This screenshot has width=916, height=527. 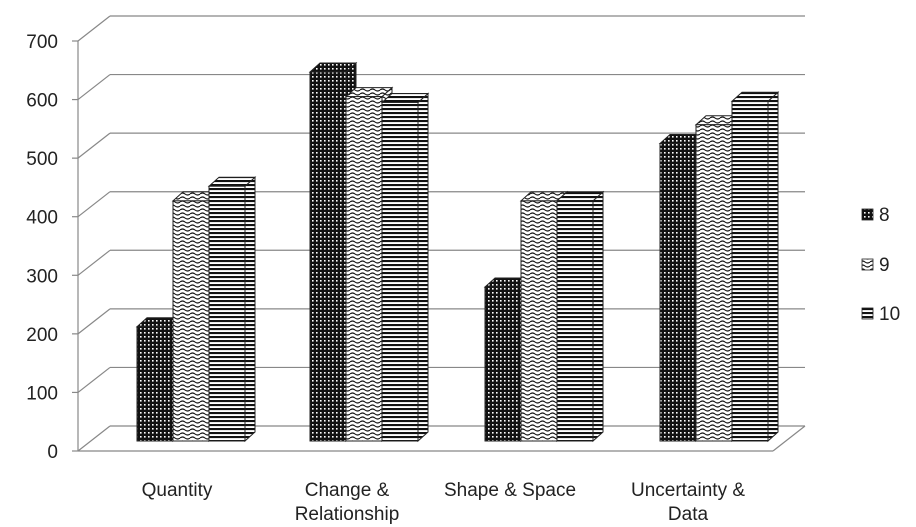 I want to click on y-axis: 0 100 200 300 400 500 600 700, so click(x=52, y=247).